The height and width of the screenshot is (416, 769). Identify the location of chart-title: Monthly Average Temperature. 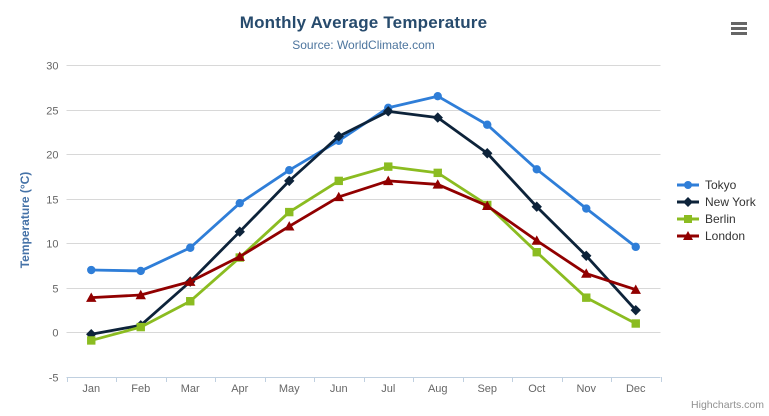
(363, 22).